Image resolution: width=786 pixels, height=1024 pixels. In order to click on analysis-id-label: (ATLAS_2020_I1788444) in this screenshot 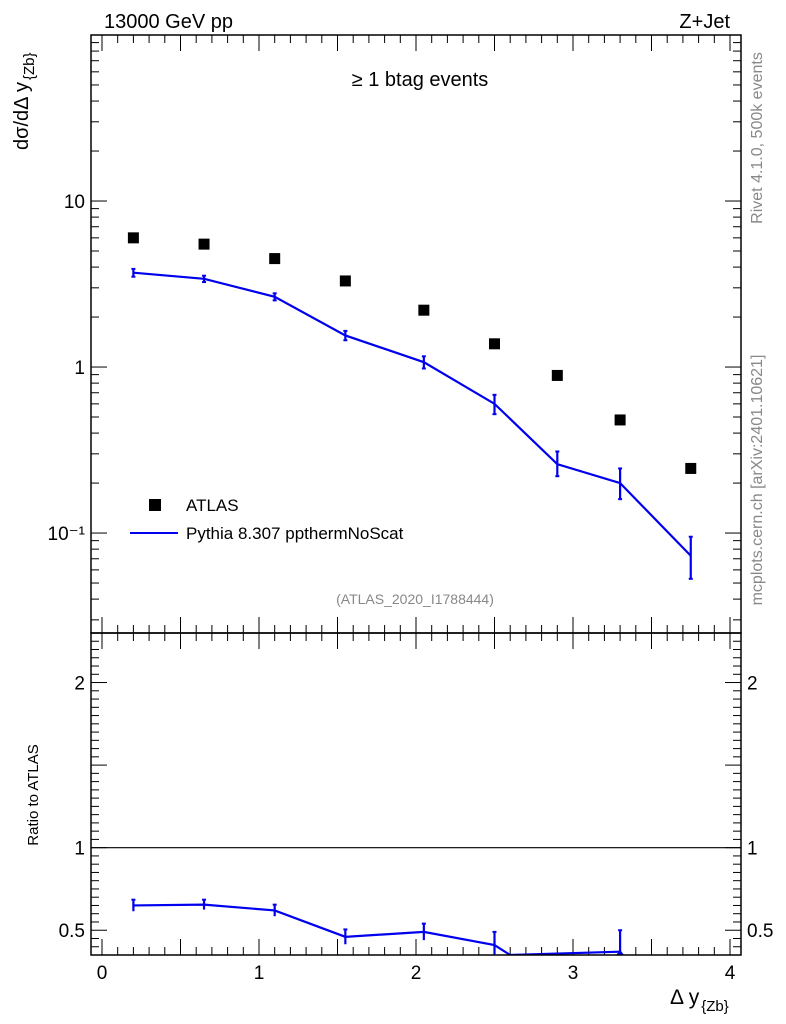, I will do `click(415, 599)`.